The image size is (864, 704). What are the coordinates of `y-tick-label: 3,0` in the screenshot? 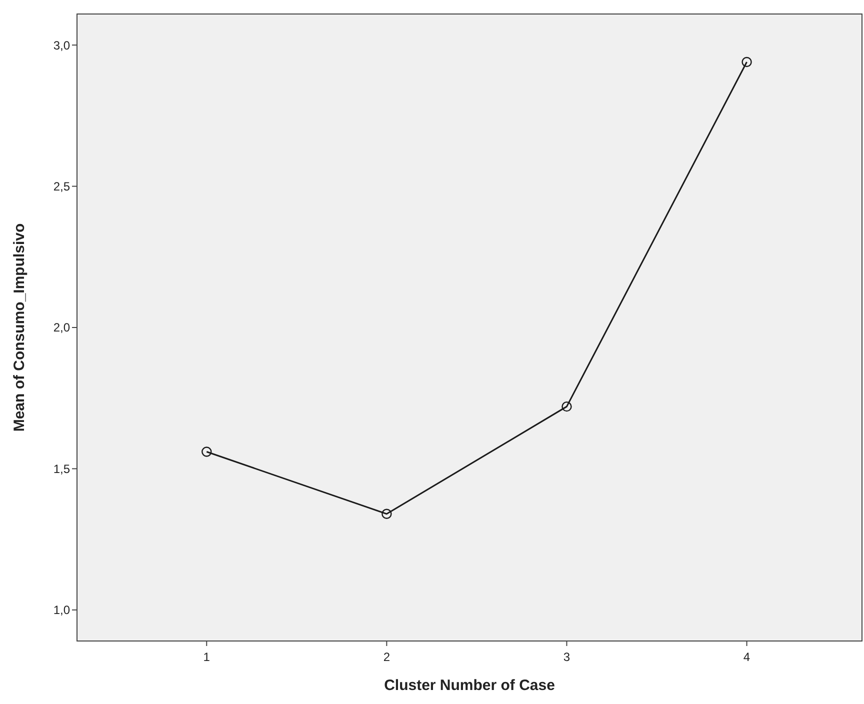 It's located at (61, 45).